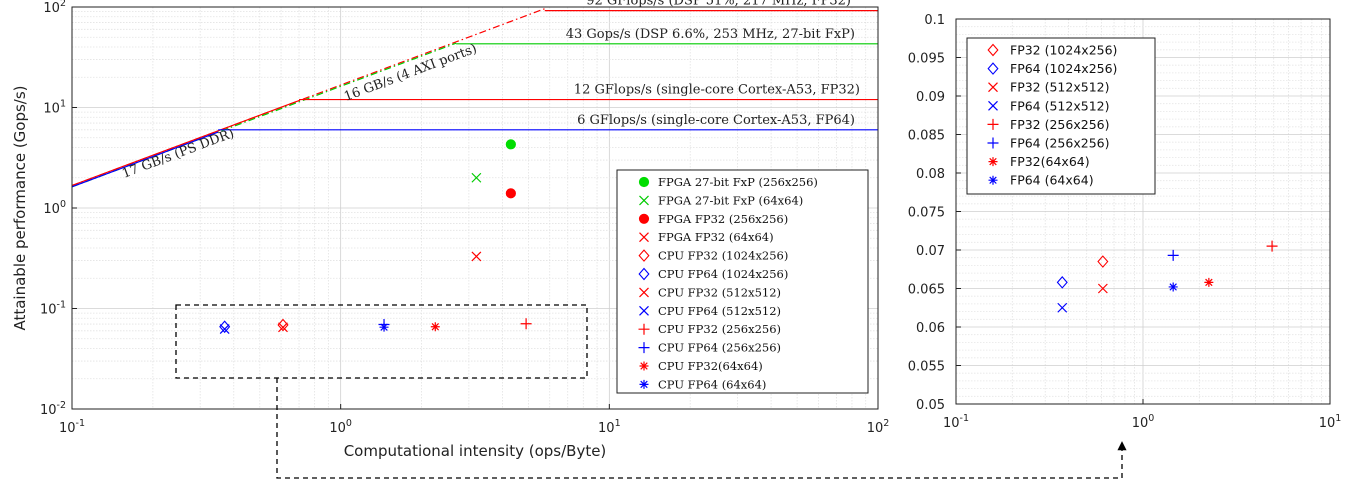 This screenshot has height=487, width=1355. What do you see at coordinates (930, 405) in the screenshot?
I see `zoom-y-tick-0-05: 0.05` at bounding box center [930, 405].